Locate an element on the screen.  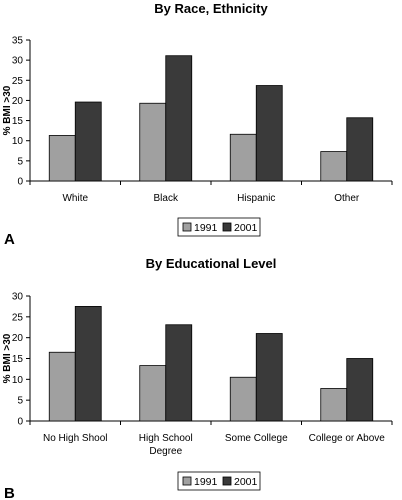
x-category-label: Some College is located at coordinates (256, 438).